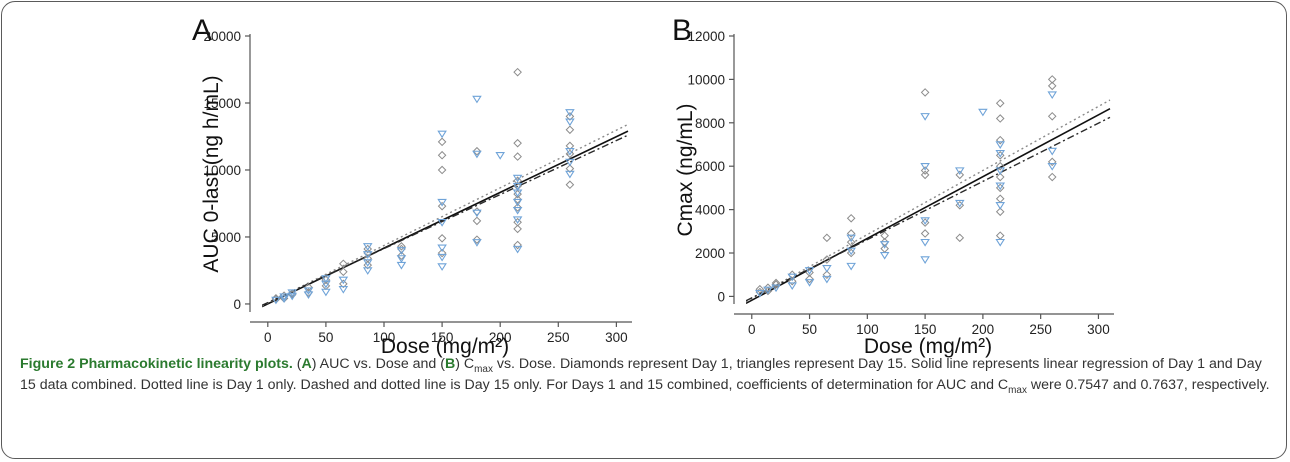 This screenshot has width=1290, height=462. I want to click on x-axis-title: Dose (mg/m²), so click(928, 346).